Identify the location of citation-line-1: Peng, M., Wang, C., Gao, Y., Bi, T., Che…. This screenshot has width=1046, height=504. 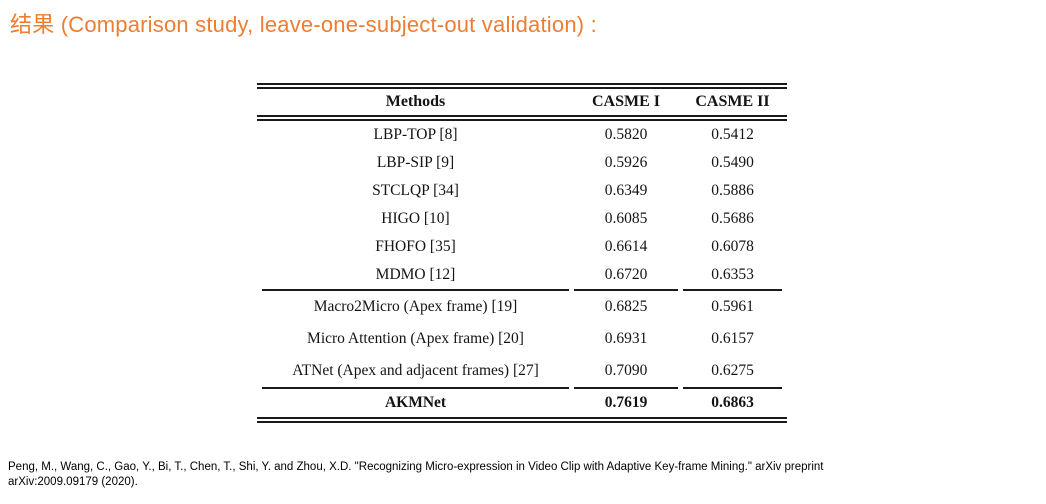
(416, 466).